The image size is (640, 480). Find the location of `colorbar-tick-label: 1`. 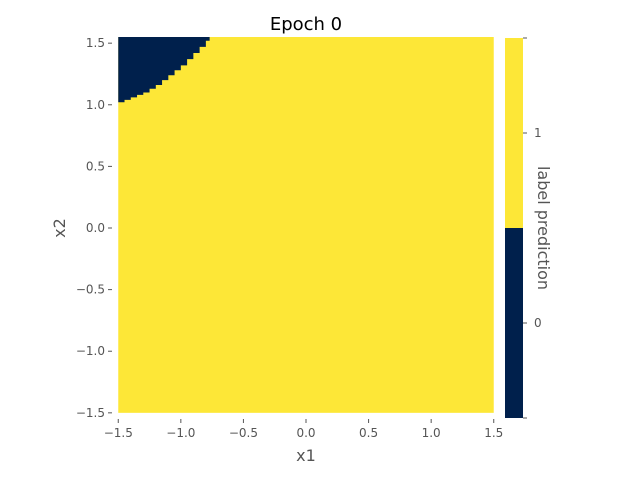

colorbar-tick-label: 1 is located at coordinates (538, 133).